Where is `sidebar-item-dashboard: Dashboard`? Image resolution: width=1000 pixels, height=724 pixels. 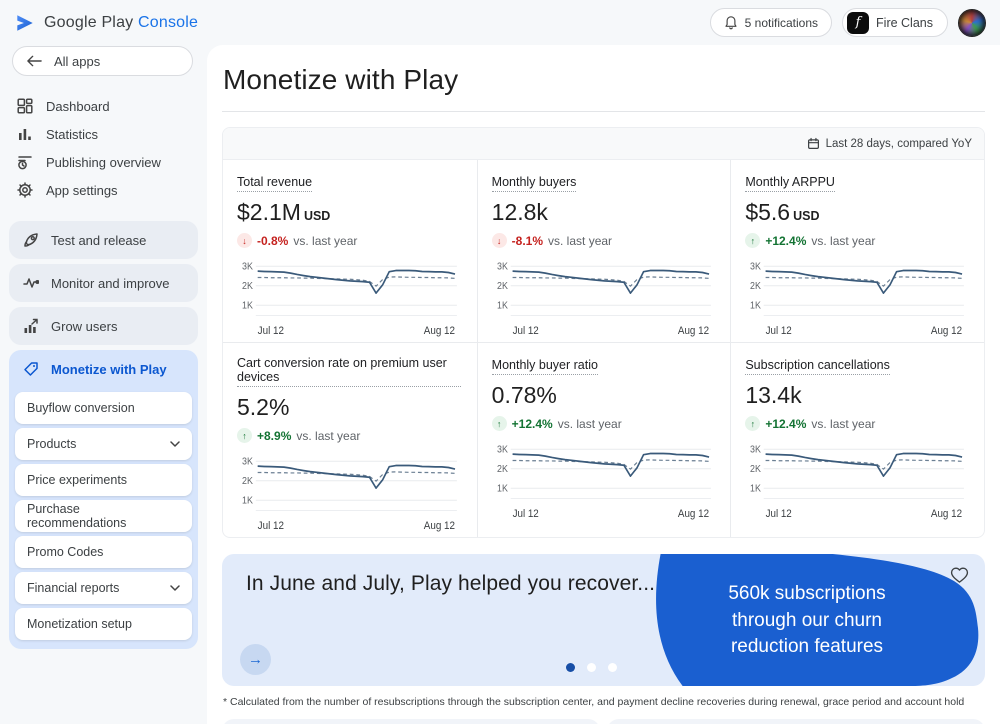
sidebar-item-dashboard: Dashboard is located at coordinates (103, 106).